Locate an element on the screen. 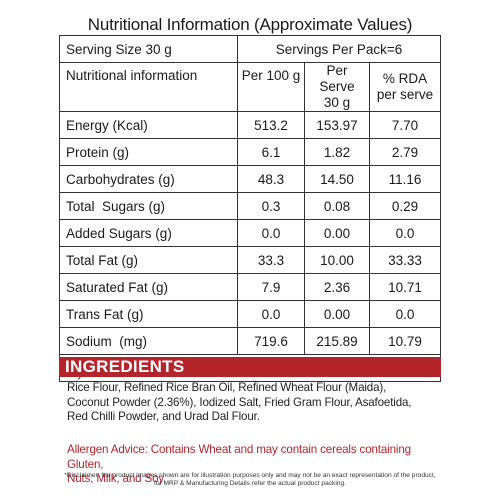  per100-value: 48.3 is located at coordinates (271, 179).